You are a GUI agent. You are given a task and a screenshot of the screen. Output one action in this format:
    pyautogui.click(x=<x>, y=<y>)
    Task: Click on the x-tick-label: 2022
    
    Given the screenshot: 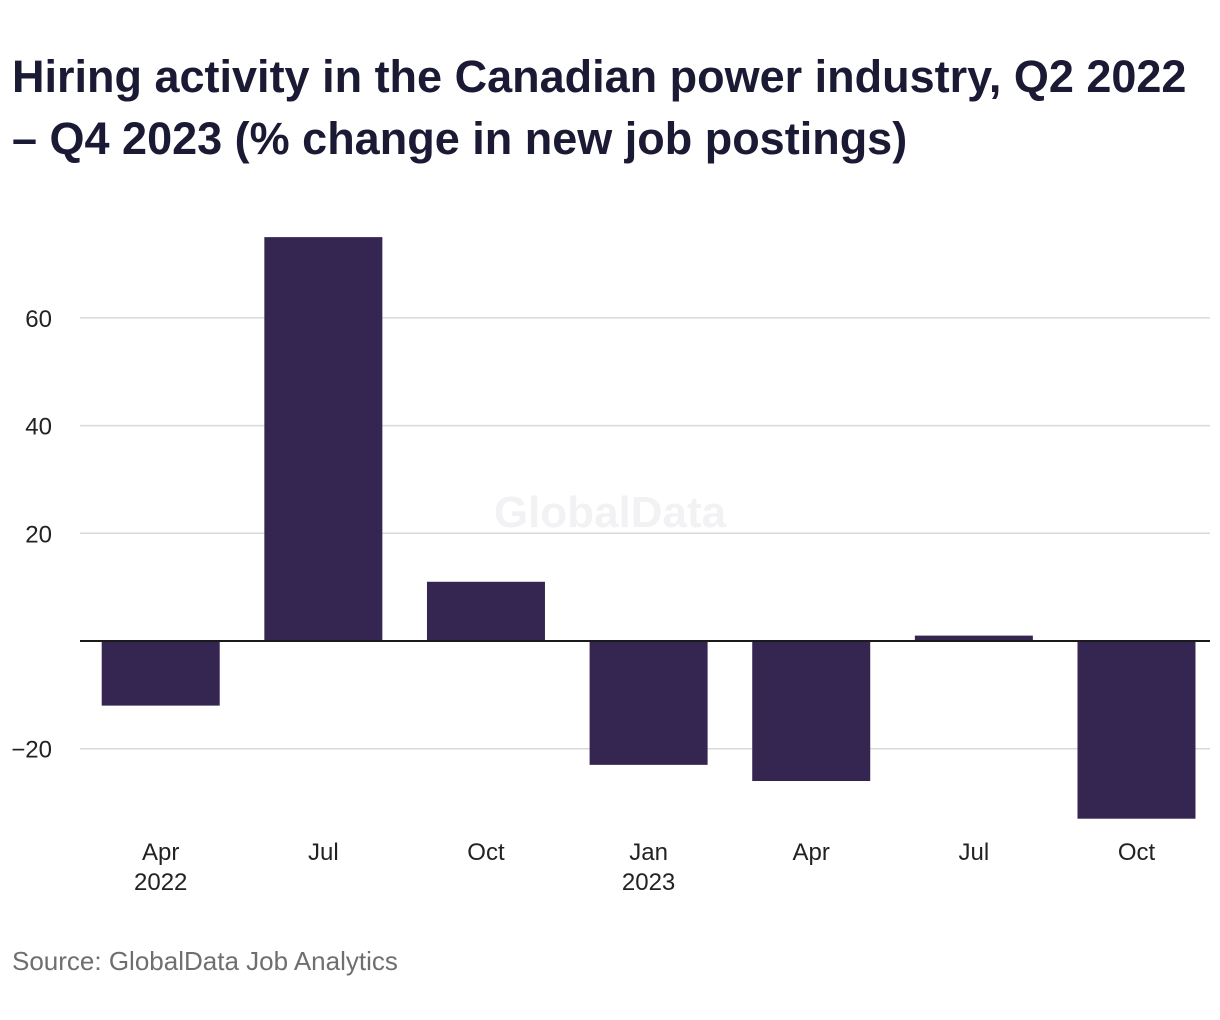 What is the action you would take?
    pyautogui.click(x=160, y=882)
    